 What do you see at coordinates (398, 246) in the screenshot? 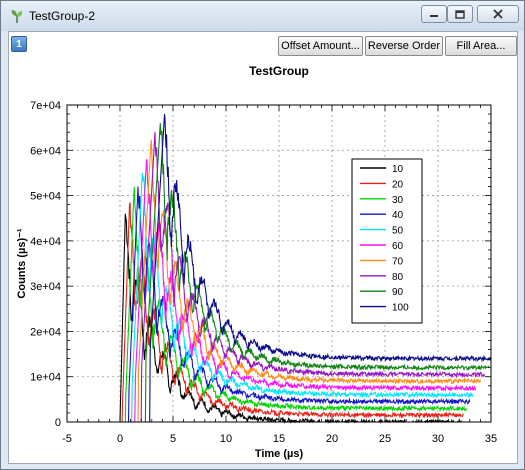
I see `legend-label-60: 60` at bounding box center [398, 246].